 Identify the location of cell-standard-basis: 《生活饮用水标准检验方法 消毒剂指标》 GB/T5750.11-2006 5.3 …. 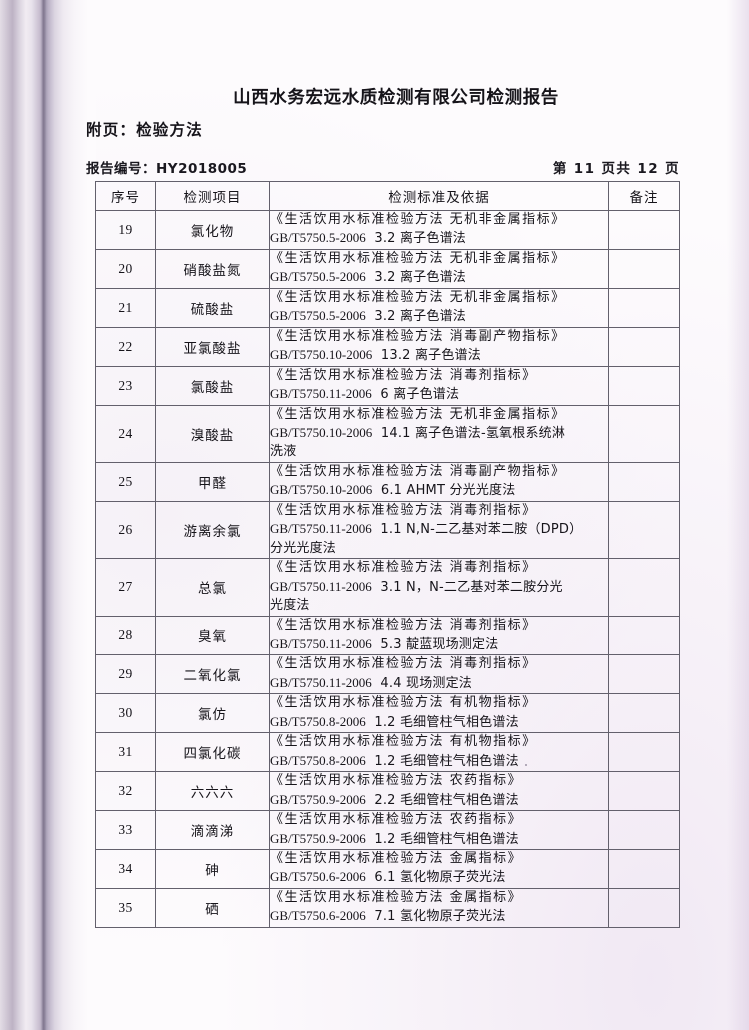
(439, 635).